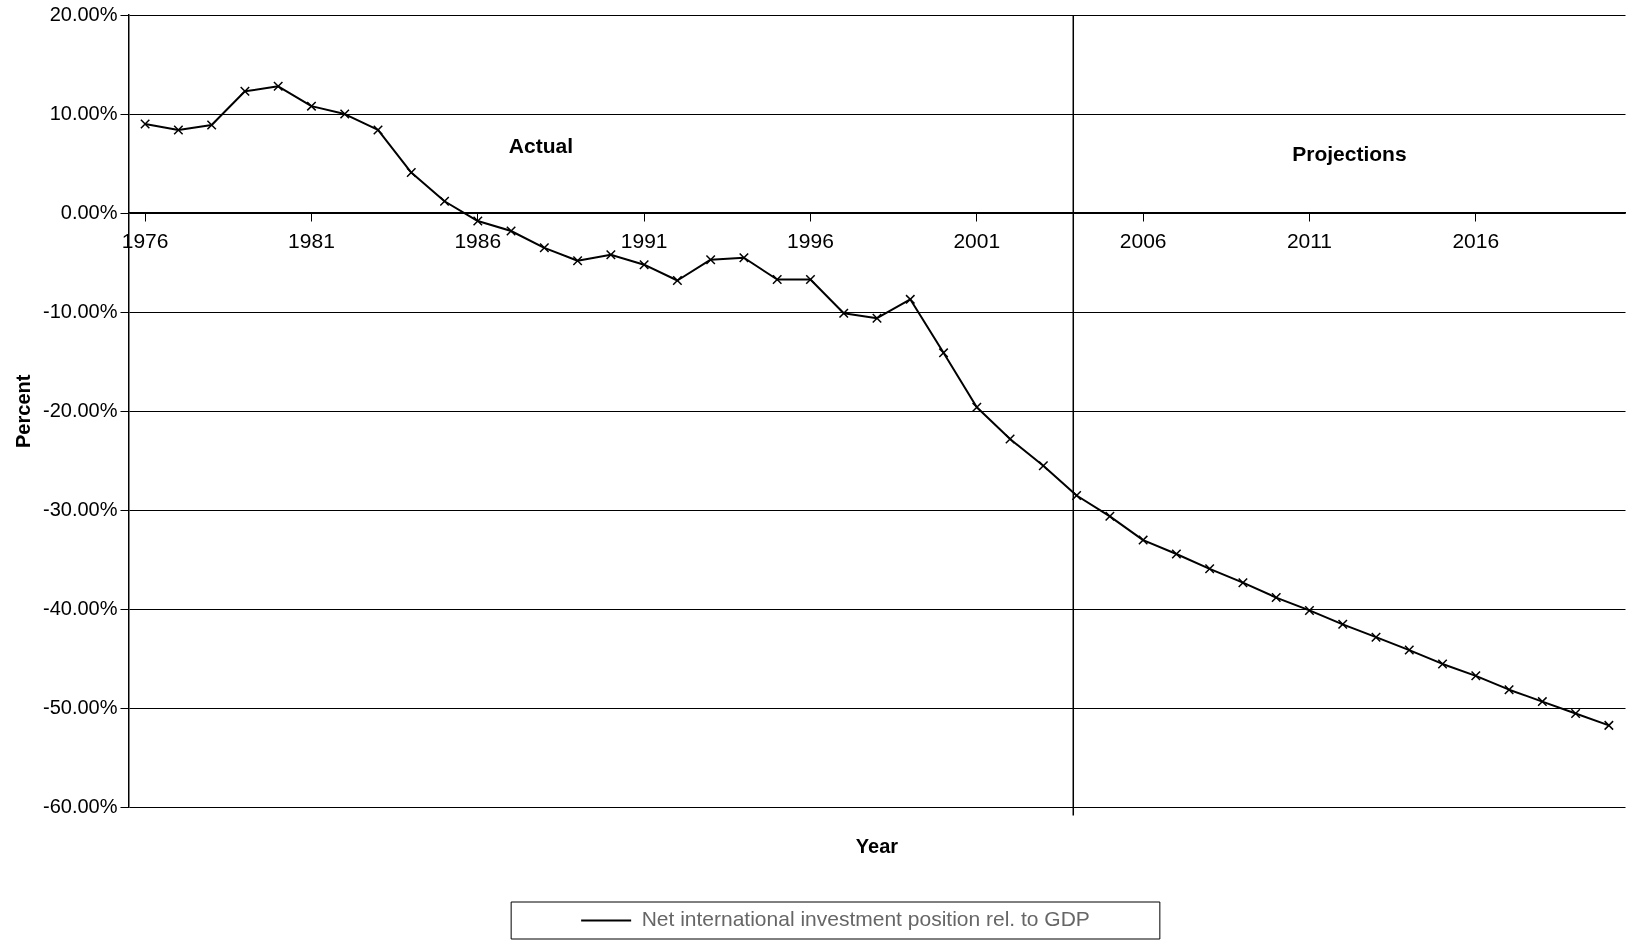  I want to click on y-tick-label: -50.00%, so click(80, 707).